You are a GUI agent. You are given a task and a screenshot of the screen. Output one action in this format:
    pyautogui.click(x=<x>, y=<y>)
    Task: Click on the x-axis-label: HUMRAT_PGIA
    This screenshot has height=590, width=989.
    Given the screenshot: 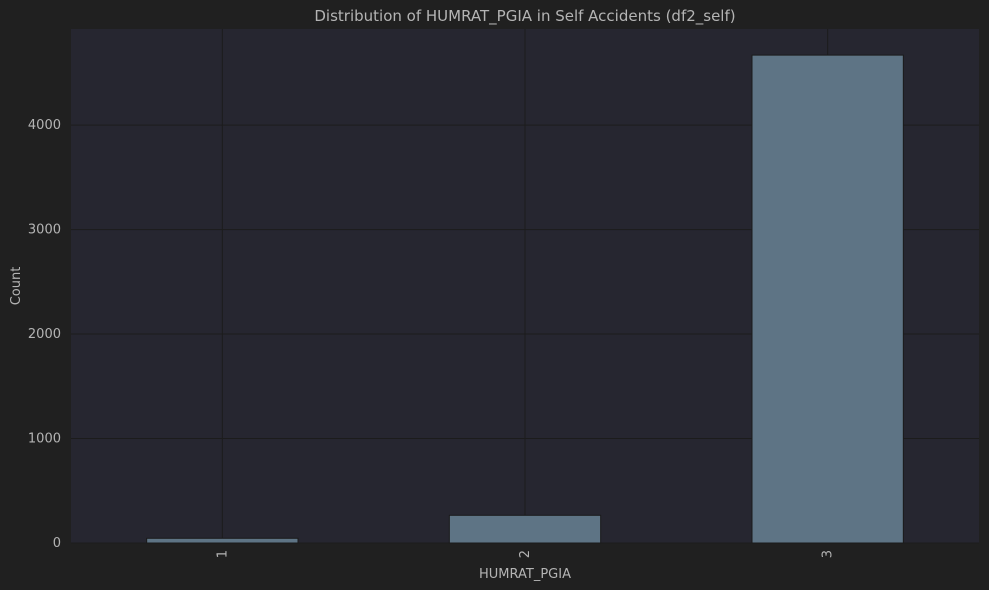 What is the action you would take?
    pyautogui.click(x=525, y=574)
    